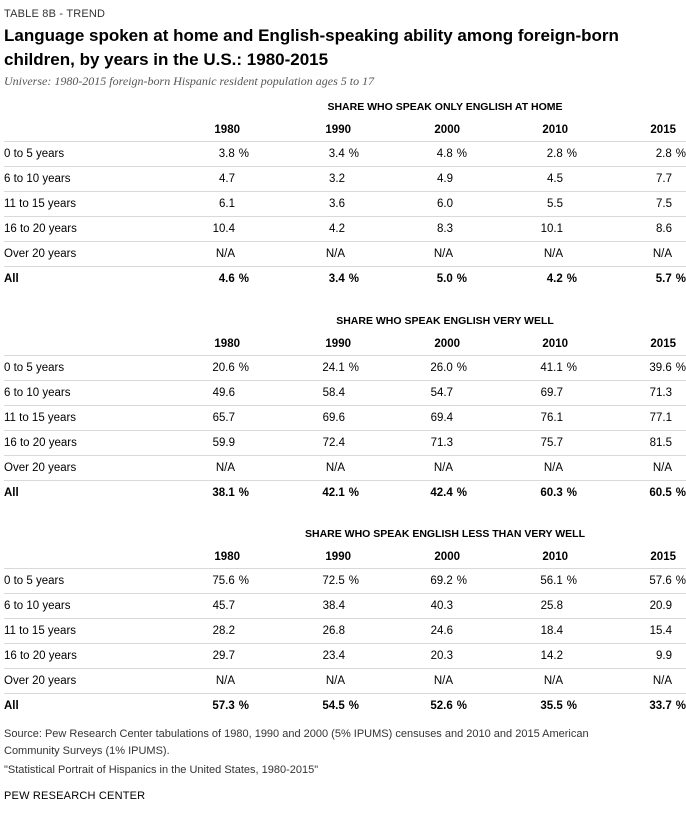 The image size is (686, 813). What do you see at coordinates (340, 706) in the screenshot?
I see `table-cell: 54.5%` at bounding box center [340, 706].